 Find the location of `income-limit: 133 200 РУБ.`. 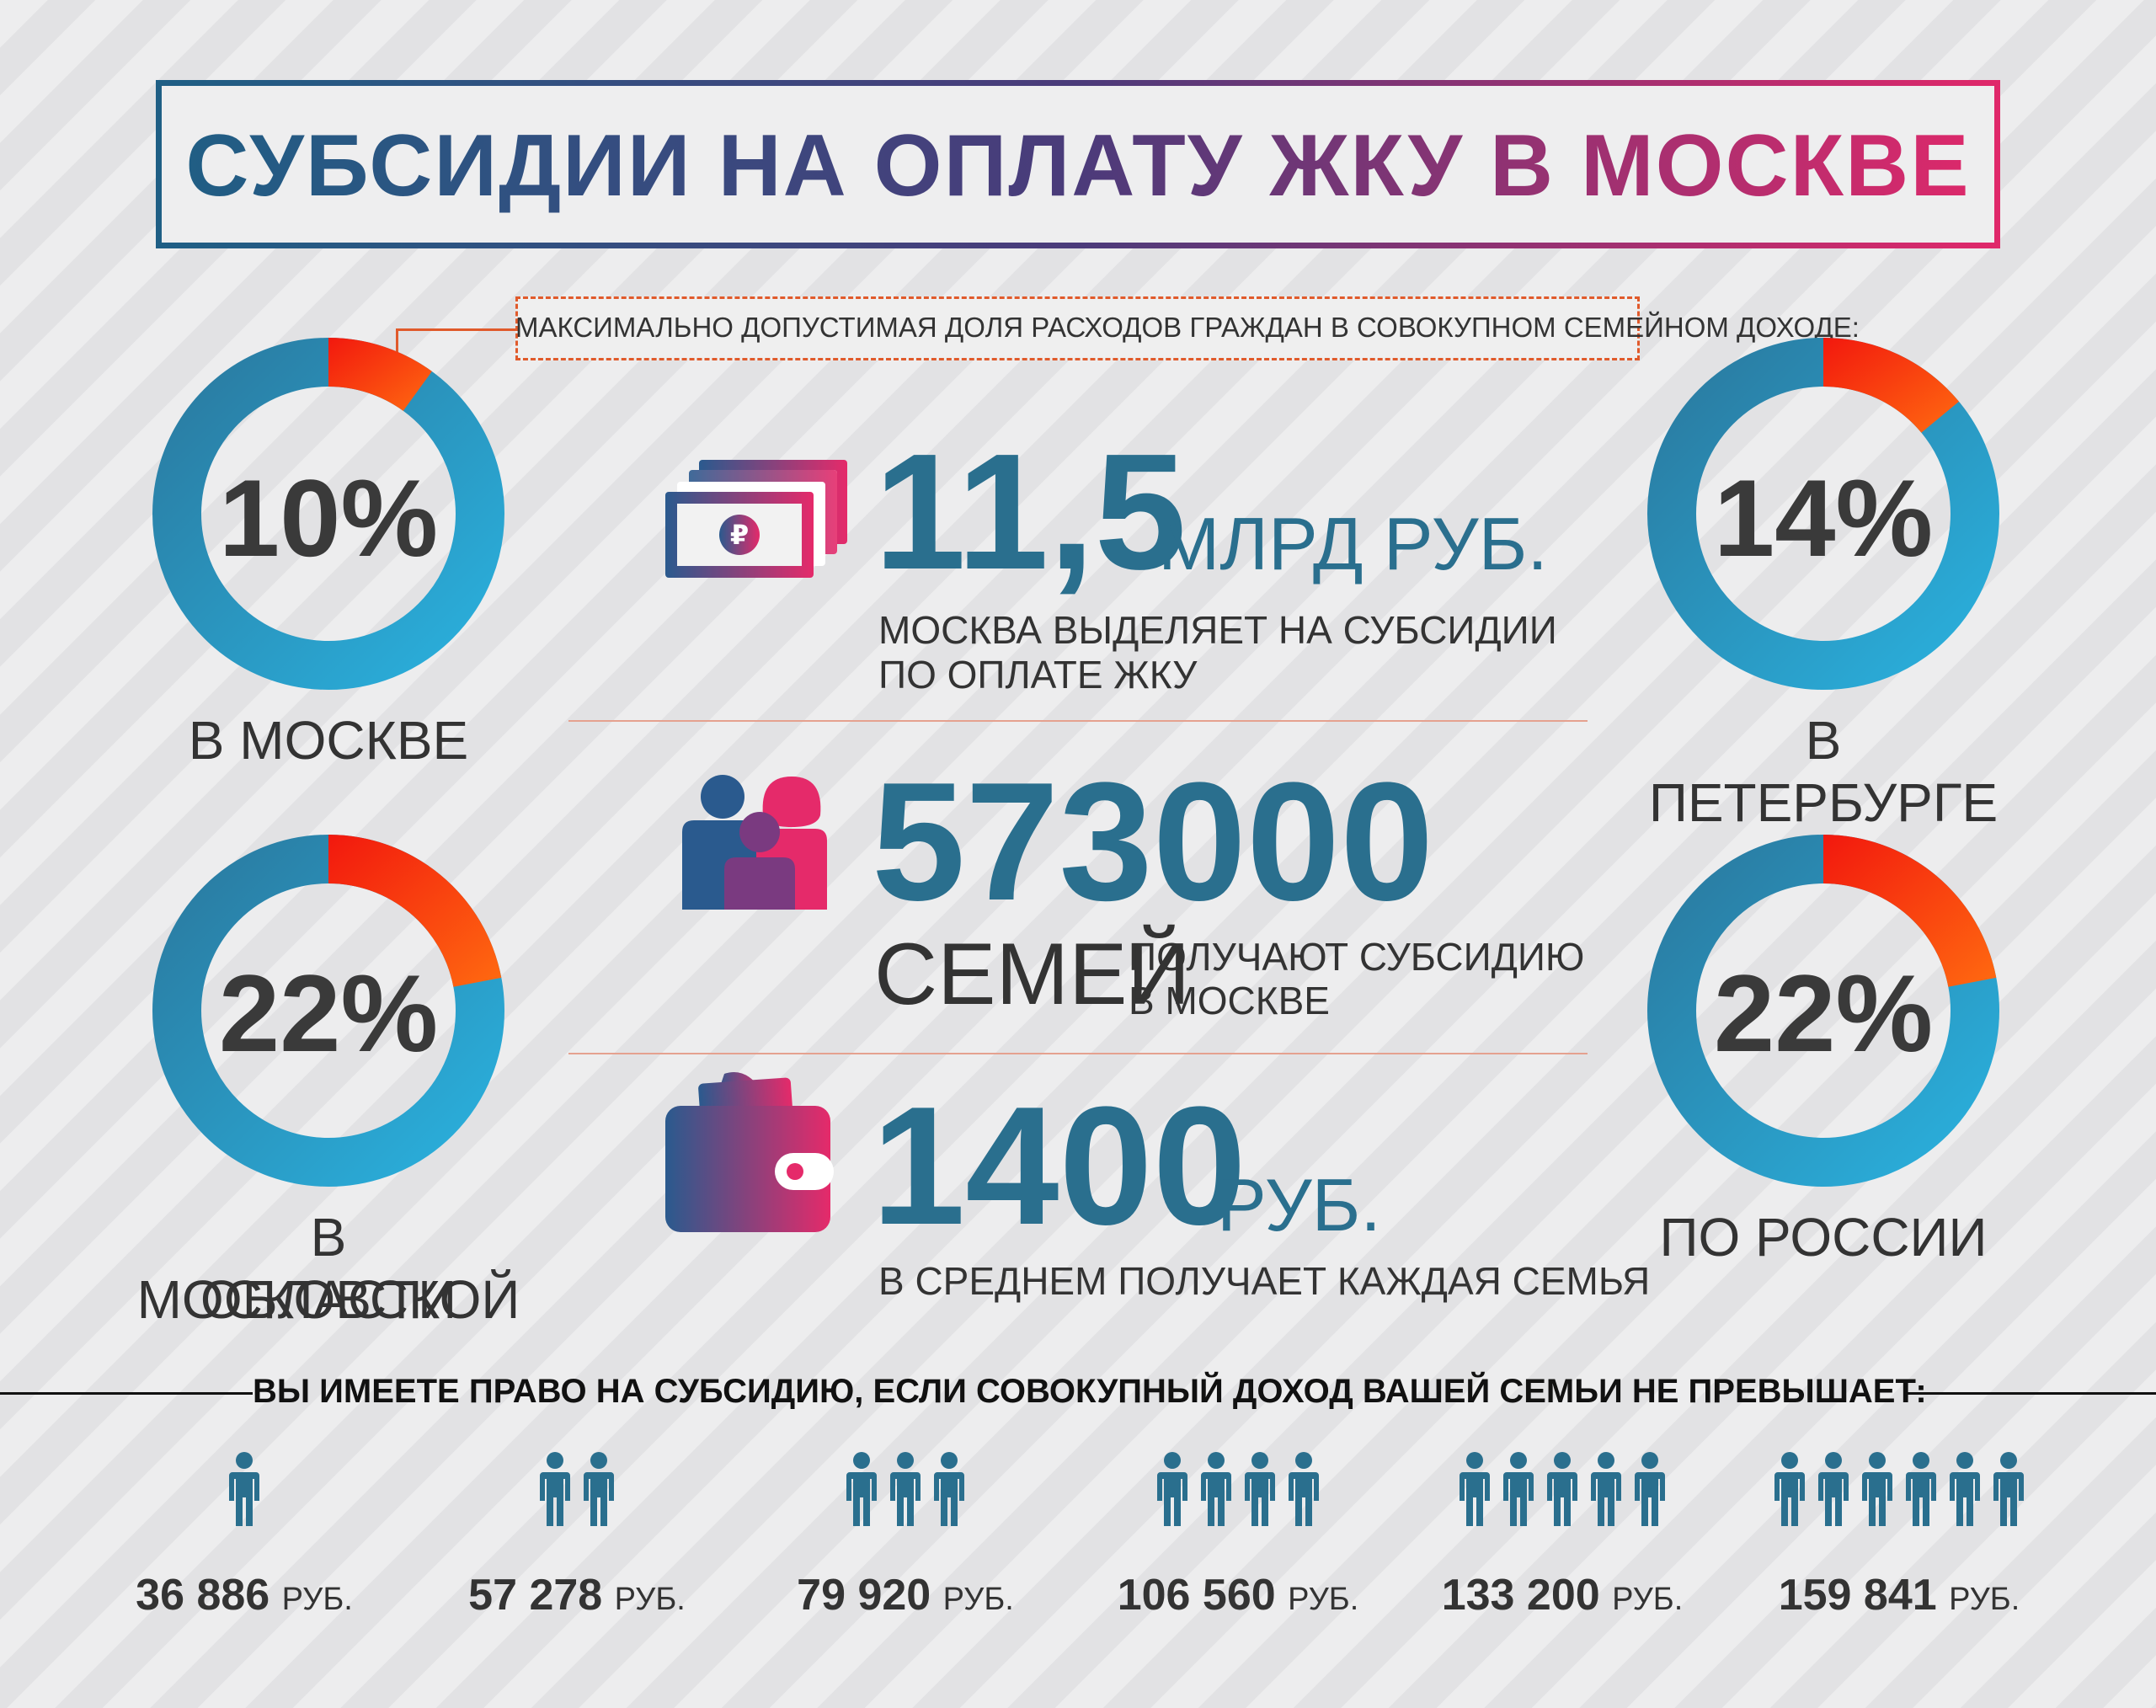

income-limit: 133 200 РУБ. is located at coordinates (1562, 1595).